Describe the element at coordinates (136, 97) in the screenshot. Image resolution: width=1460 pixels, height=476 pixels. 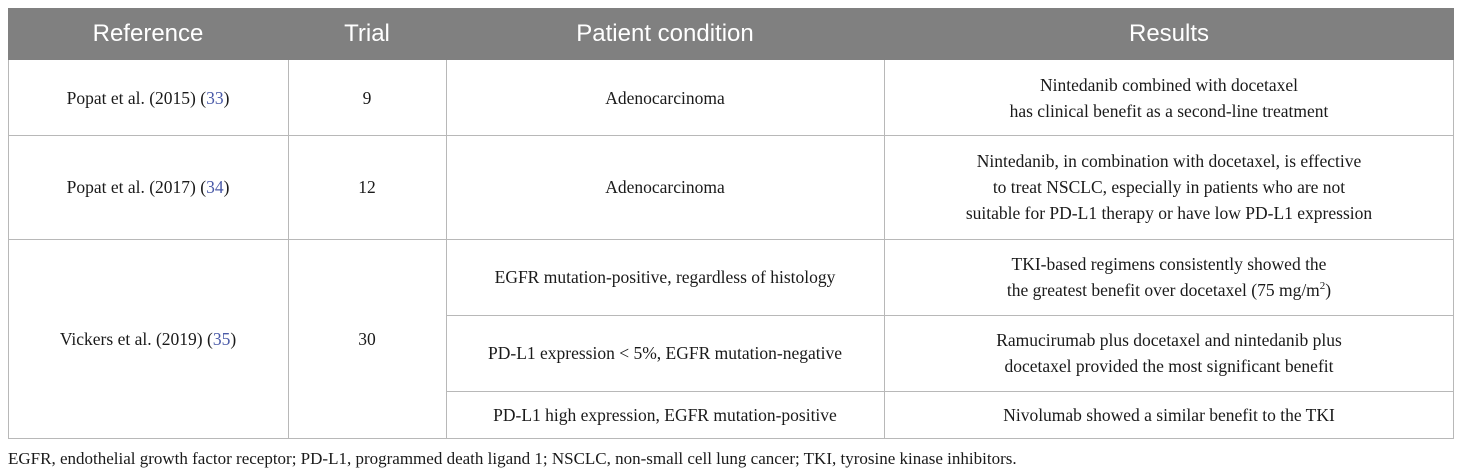
I see `reference-text: Popat et al. (2015) (` at that location.